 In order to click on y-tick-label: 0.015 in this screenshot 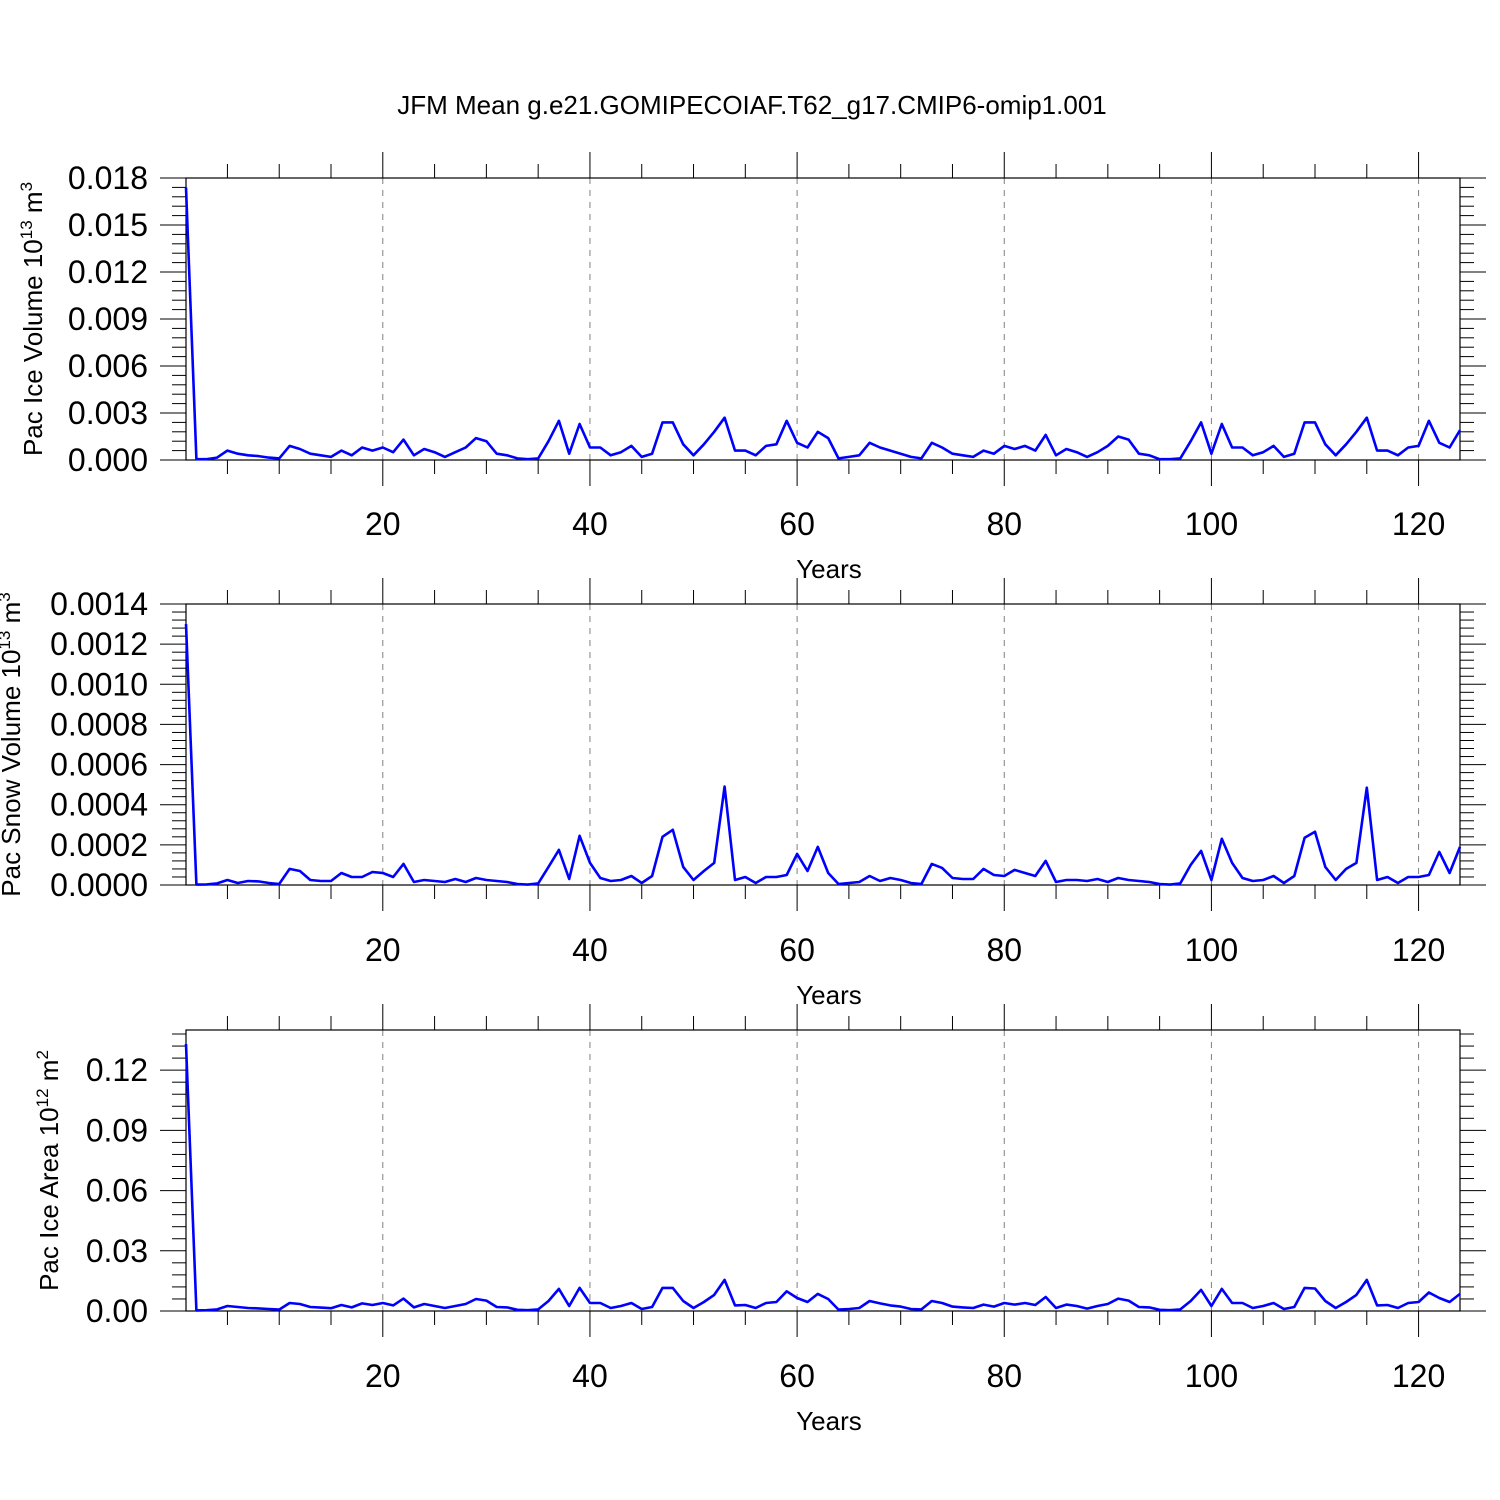, I will do `click(108, 225)`.